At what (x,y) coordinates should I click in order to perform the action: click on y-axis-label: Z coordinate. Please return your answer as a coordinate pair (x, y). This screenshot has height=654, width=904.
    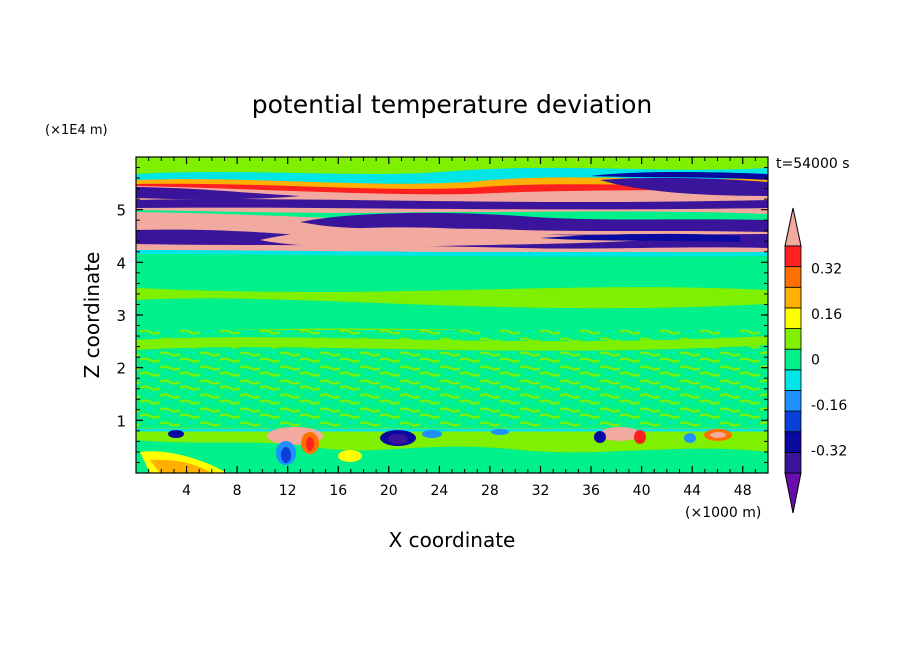
    Looking at the image, I should click on (92, 315).